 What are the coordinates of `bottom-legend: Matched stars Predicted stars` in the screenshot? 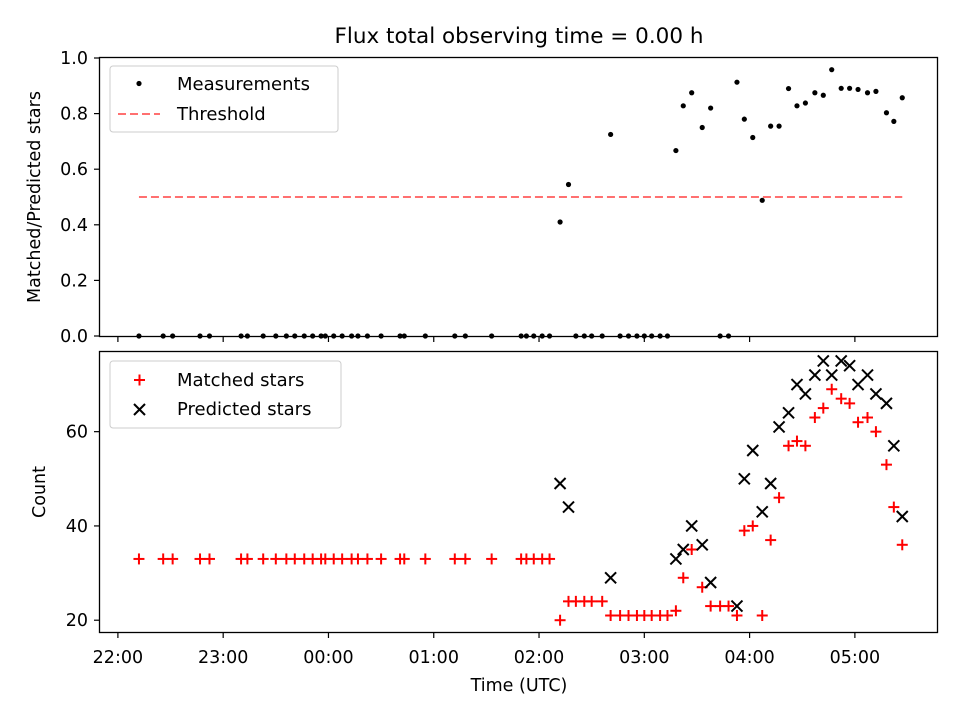 It's located at (225, 394).